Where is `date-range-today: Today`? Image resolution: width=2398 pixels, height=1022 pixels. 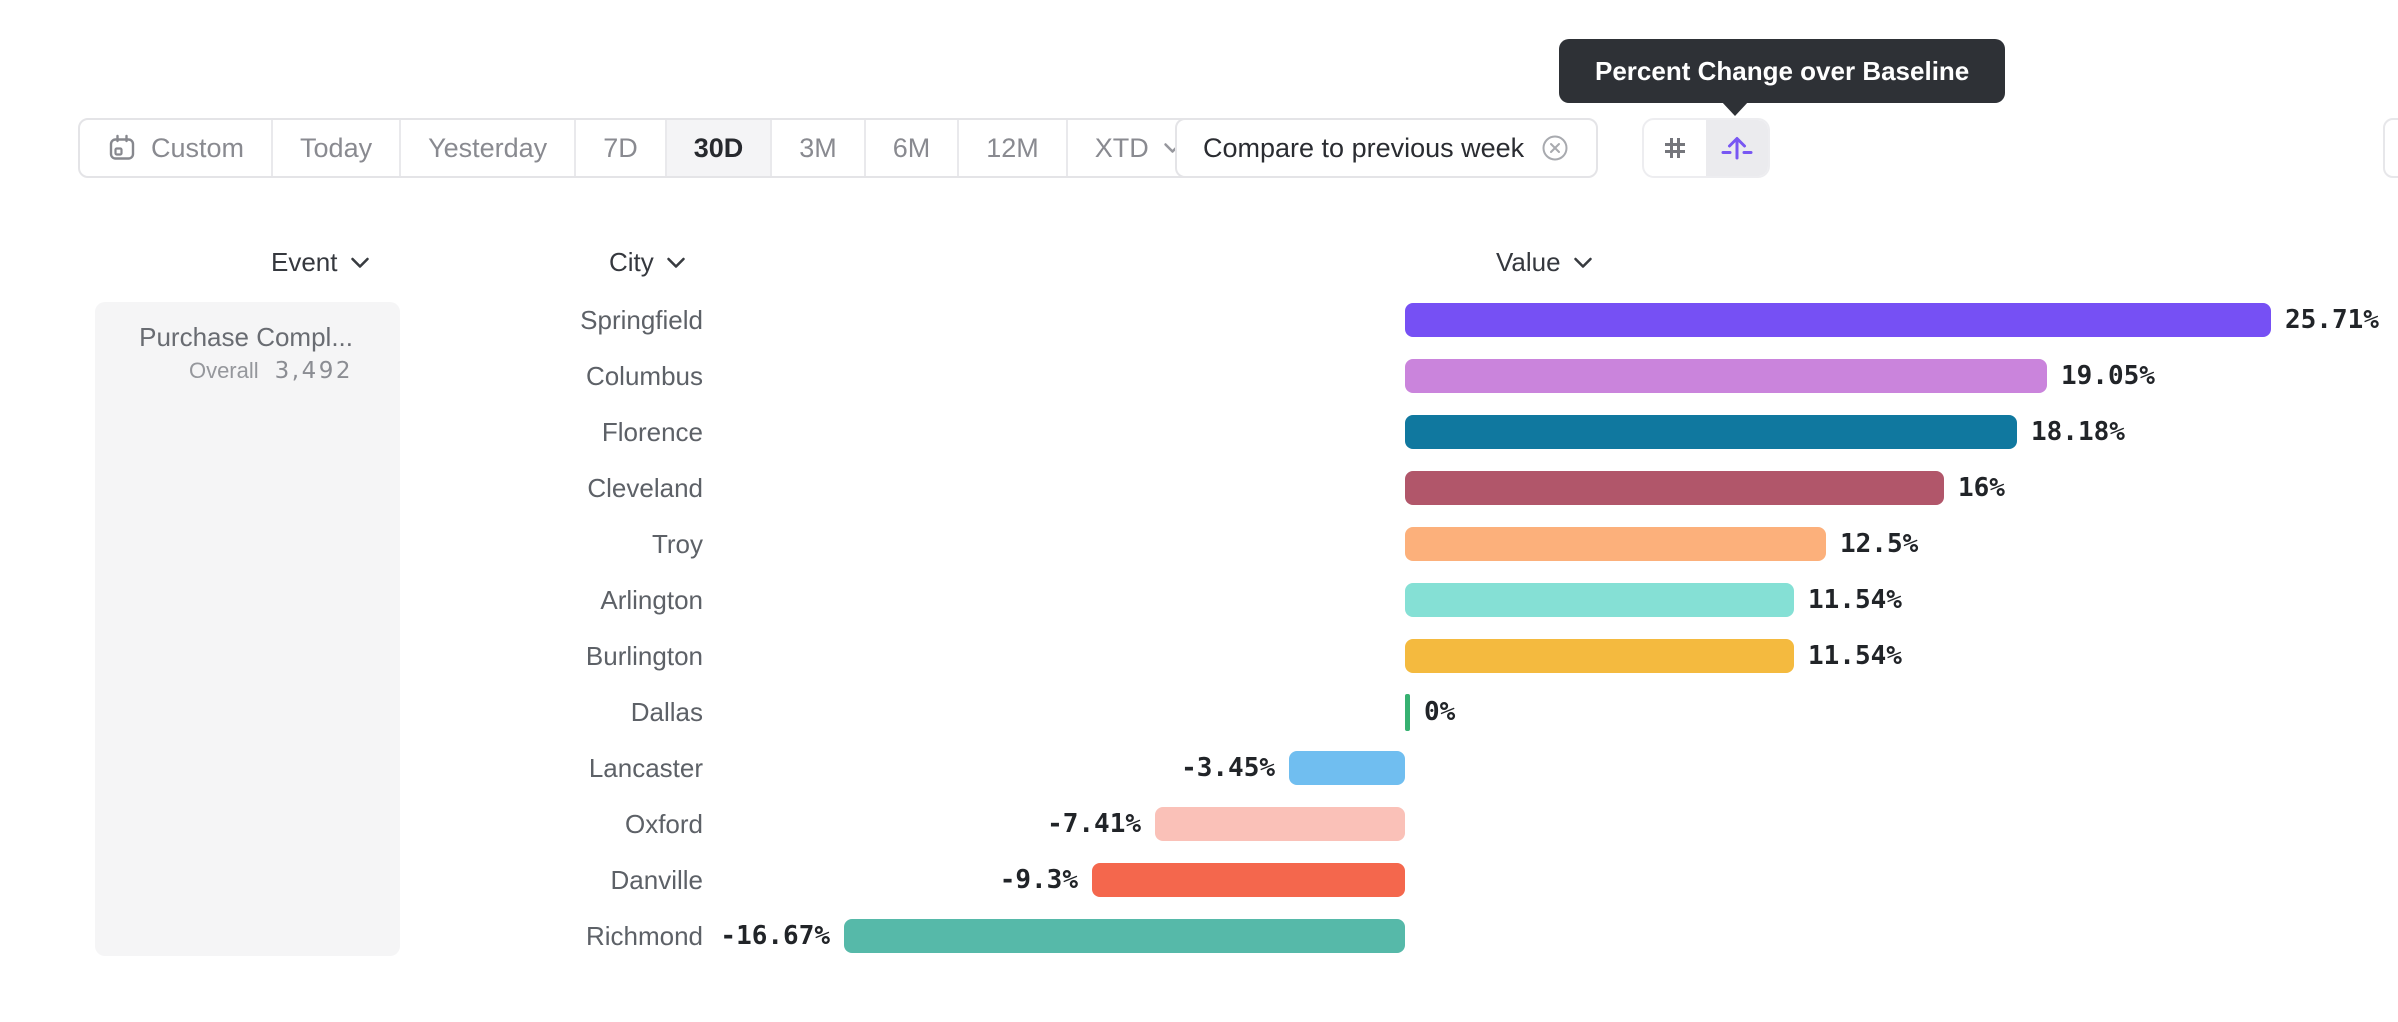 date-range-today: Today is located at coordinates (337, 148).